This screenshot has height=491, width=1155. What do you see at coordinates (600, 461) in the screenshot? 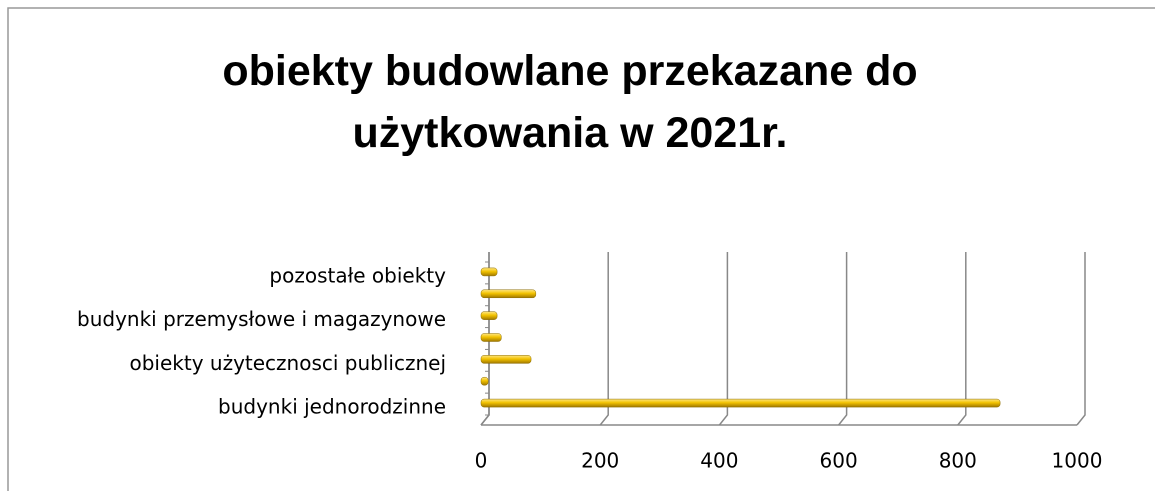
I see `x-tick-label: 200` at bounding box center [600, 461].